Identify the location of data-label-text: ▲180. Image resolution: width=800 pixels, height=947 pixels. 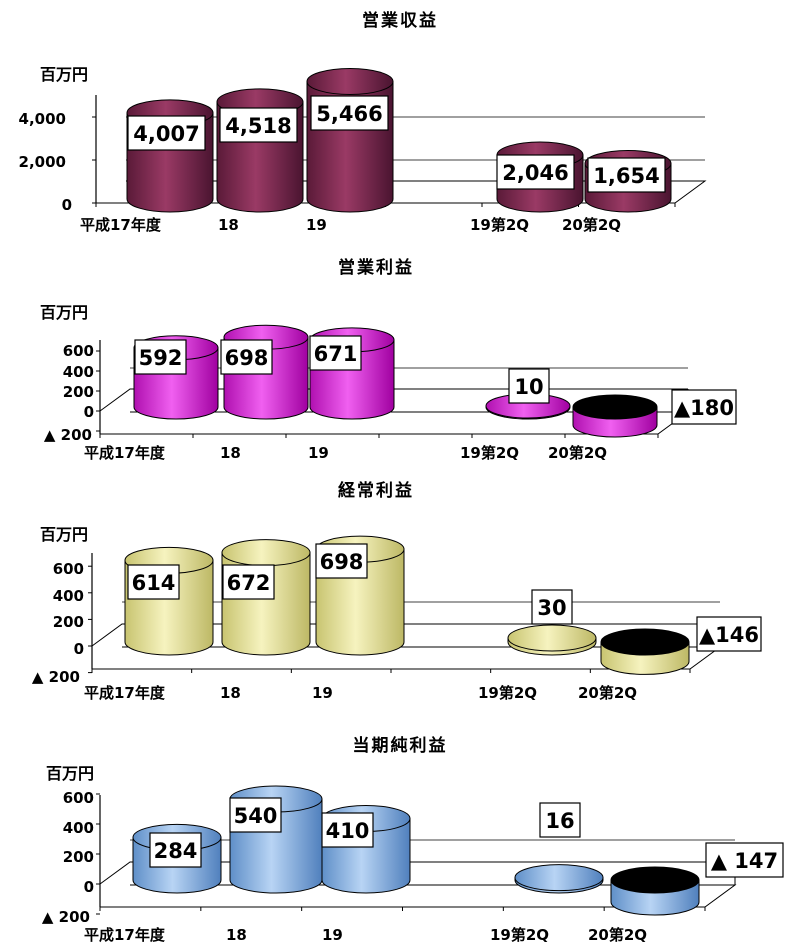
(704, 408).